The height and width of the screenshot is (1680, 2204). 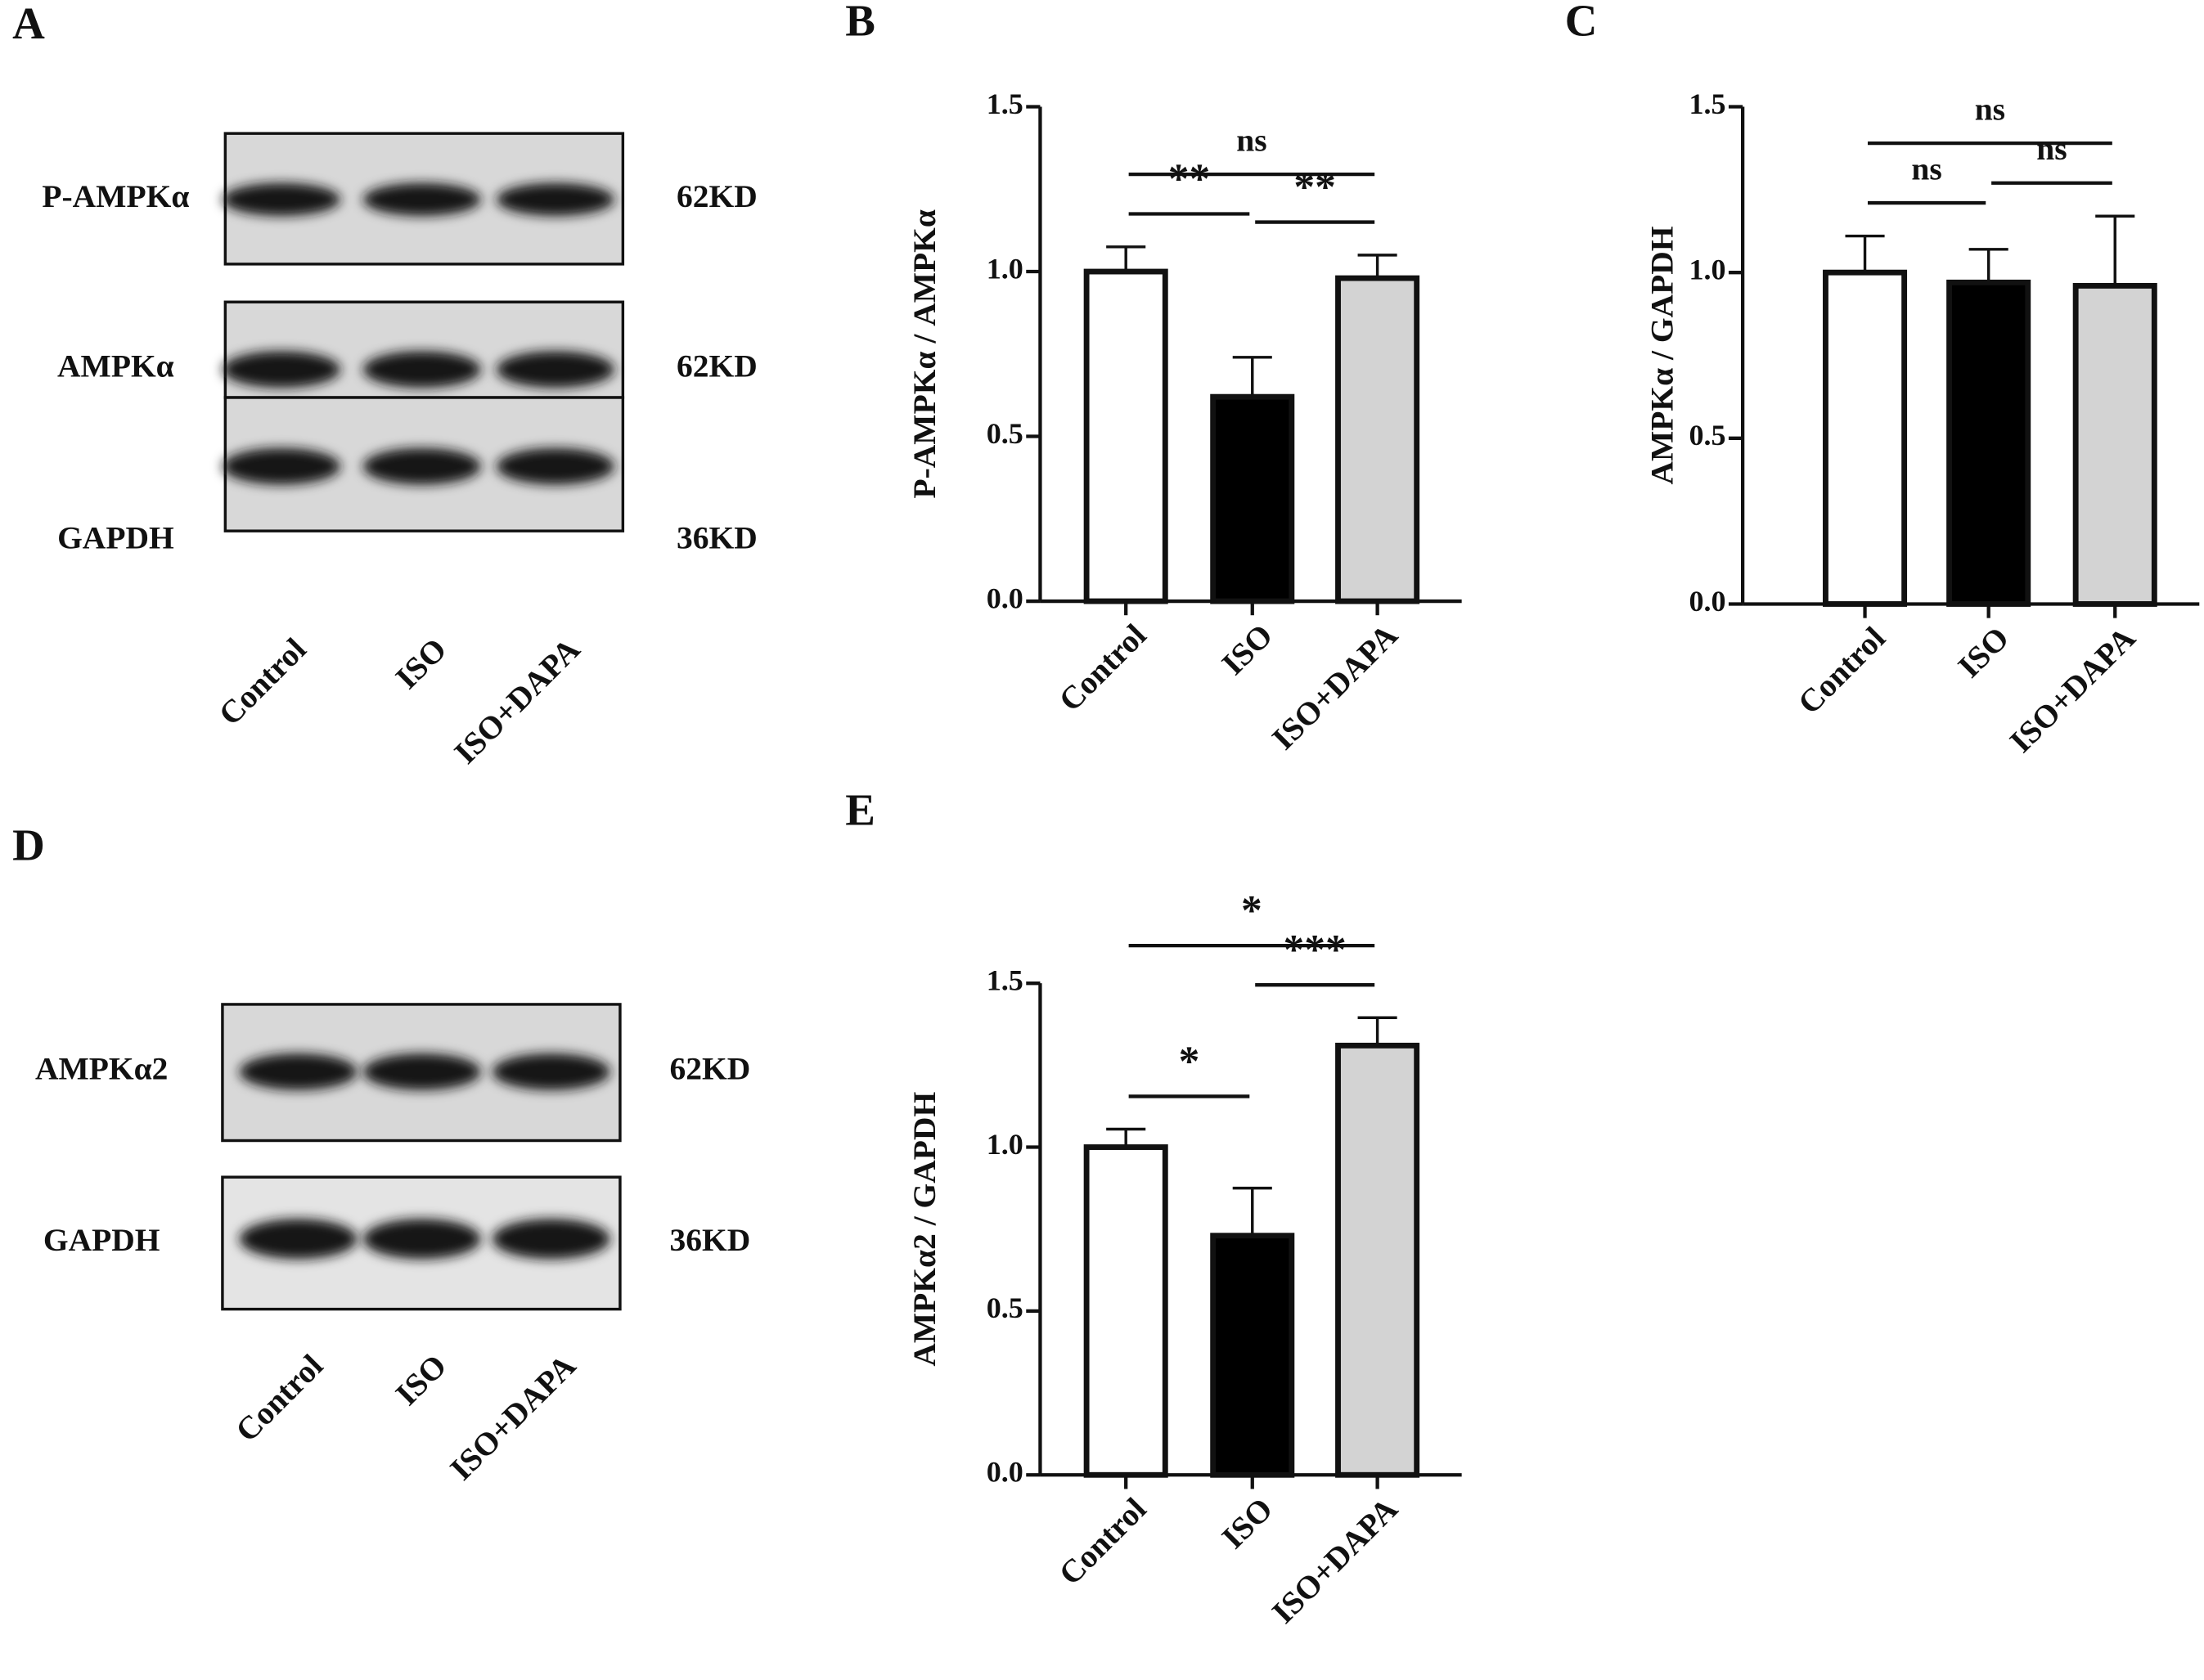 What do you see at coordinates (101, 1068) in the screenshot?
I see `blot-label: AMPKα2` at bounding box center [101, 1068].